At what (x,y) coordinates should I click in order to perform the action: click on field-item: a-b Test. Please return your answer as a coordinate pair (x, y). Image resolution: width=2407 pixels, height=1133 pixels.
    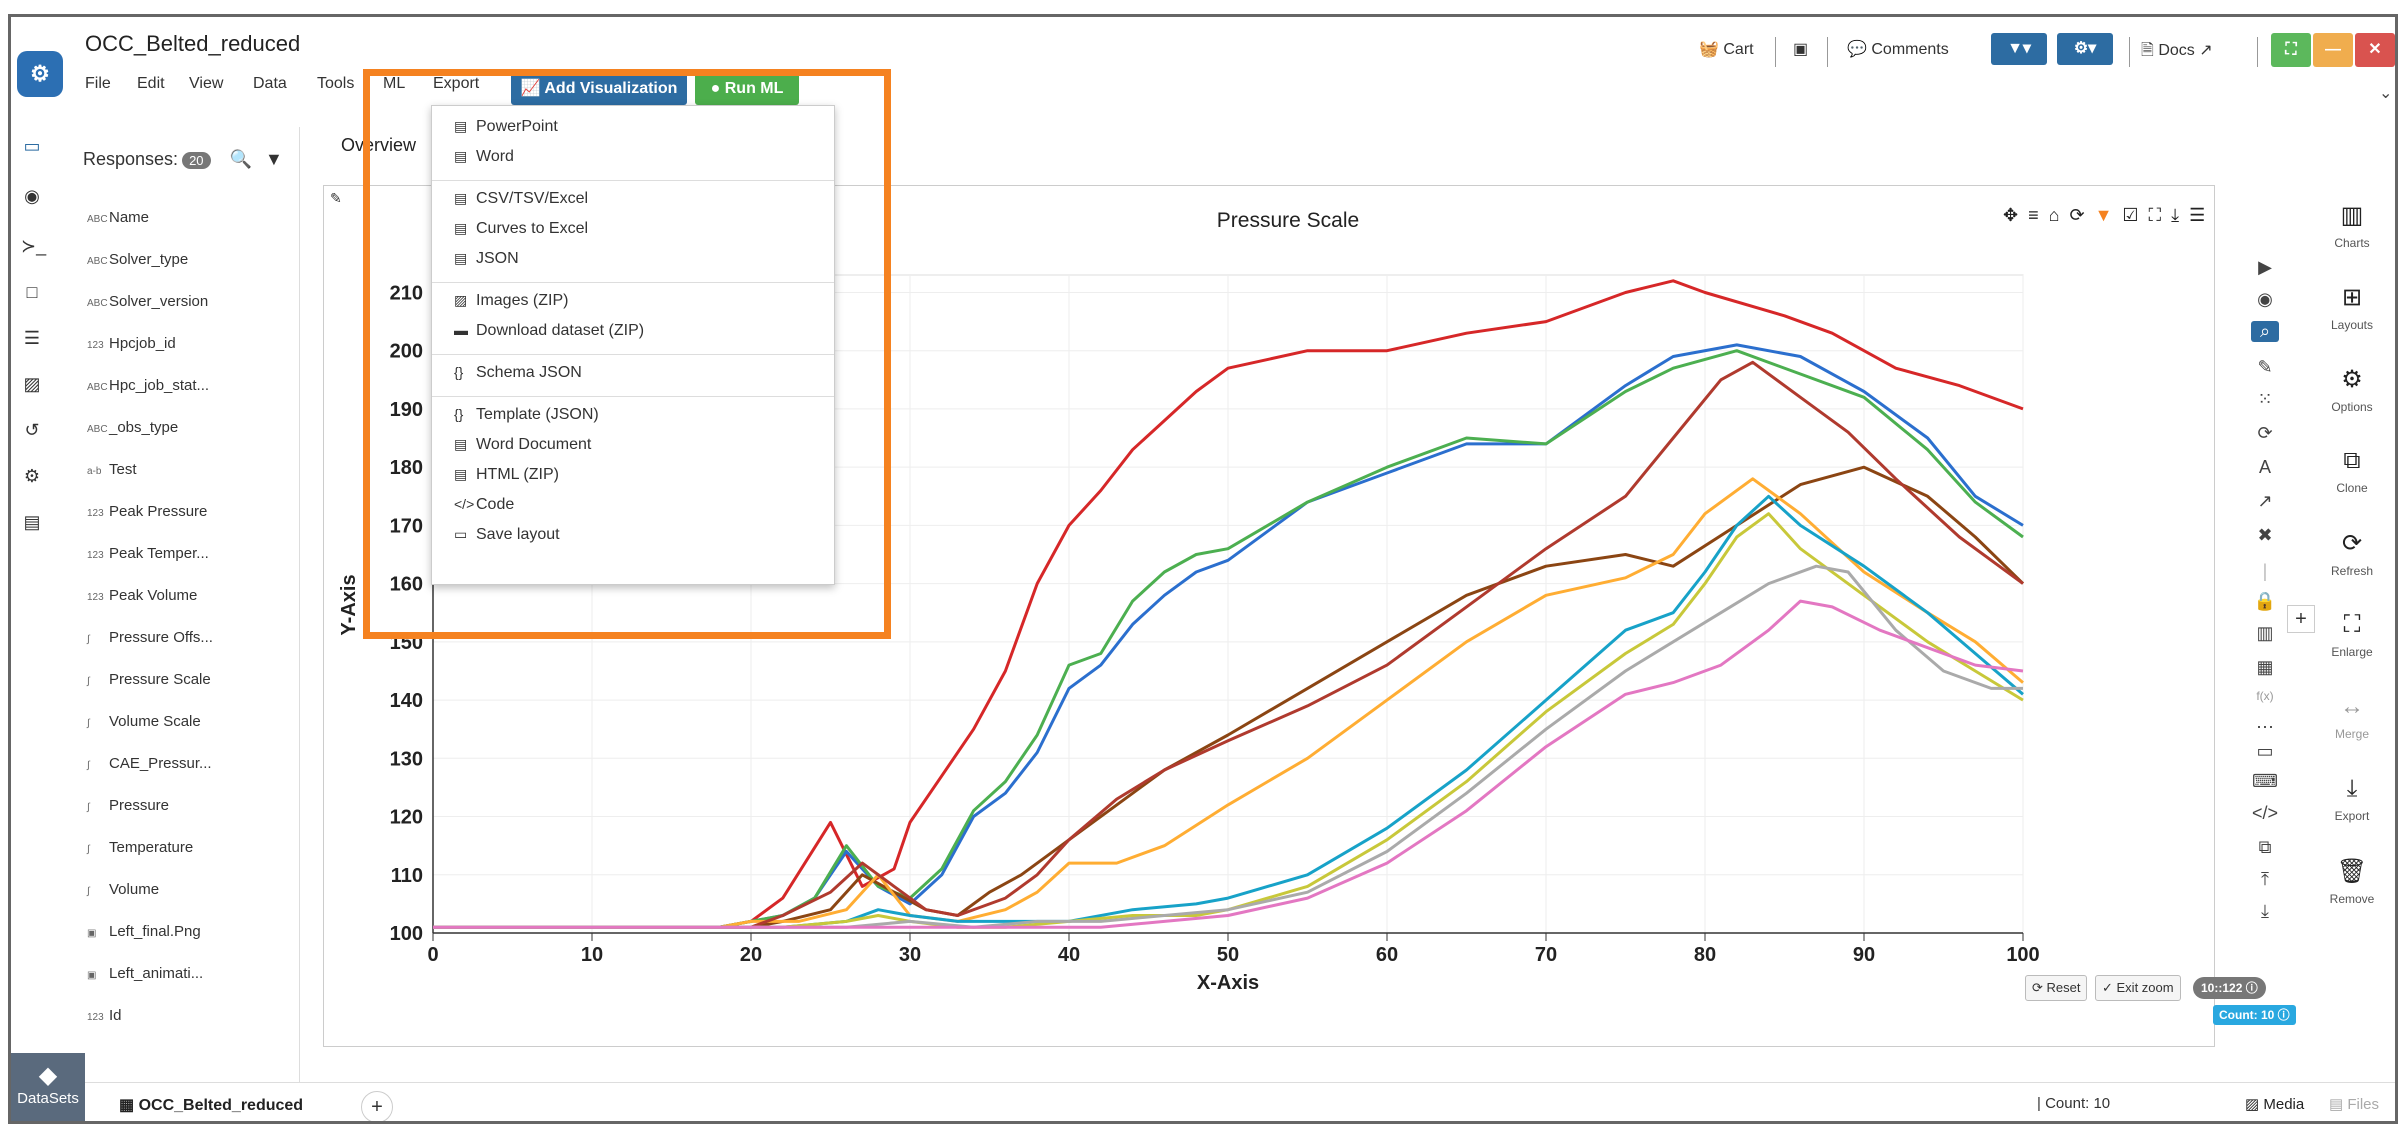
    Looking at the image, I should click on (112, 469).